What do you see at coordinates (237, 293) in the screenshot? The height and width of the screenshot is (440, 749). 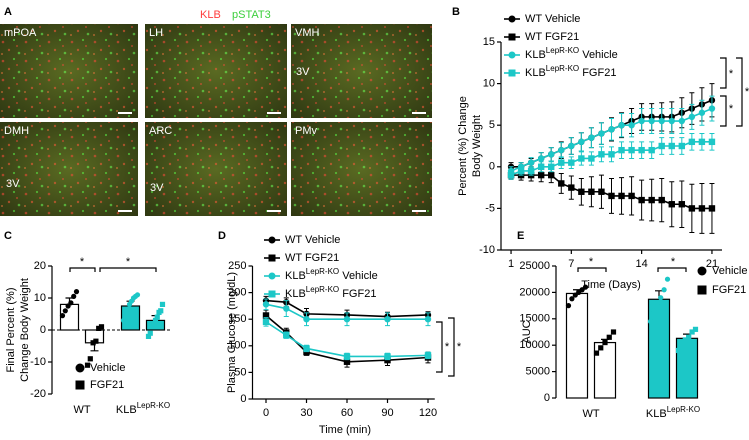 I see `y-tick-label: 200` at bounding box center [237, 293].